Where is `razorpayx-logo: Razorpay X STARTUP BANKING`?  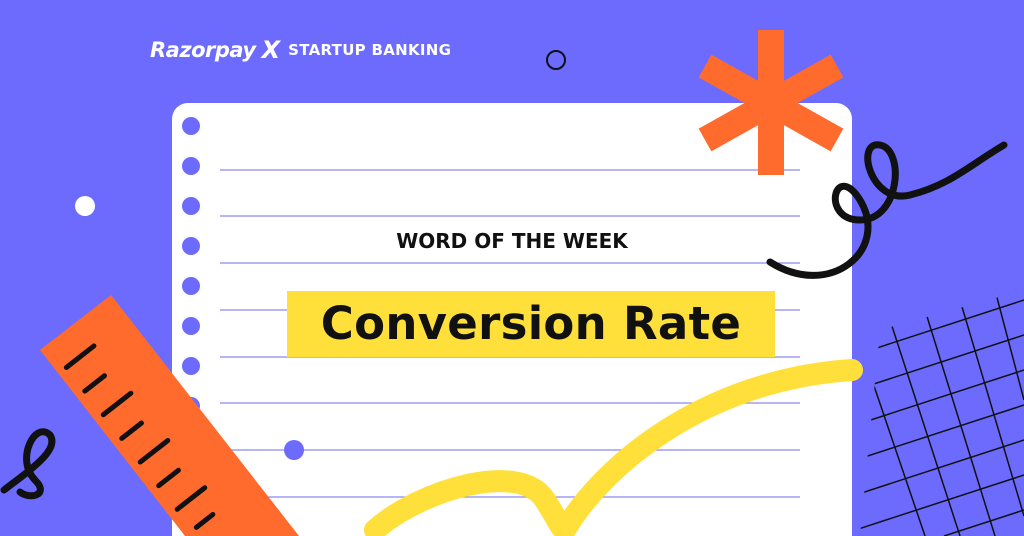 razorpayx-logo: Razorpay X STARTUP BANKING is located at coordinates (300, 50).